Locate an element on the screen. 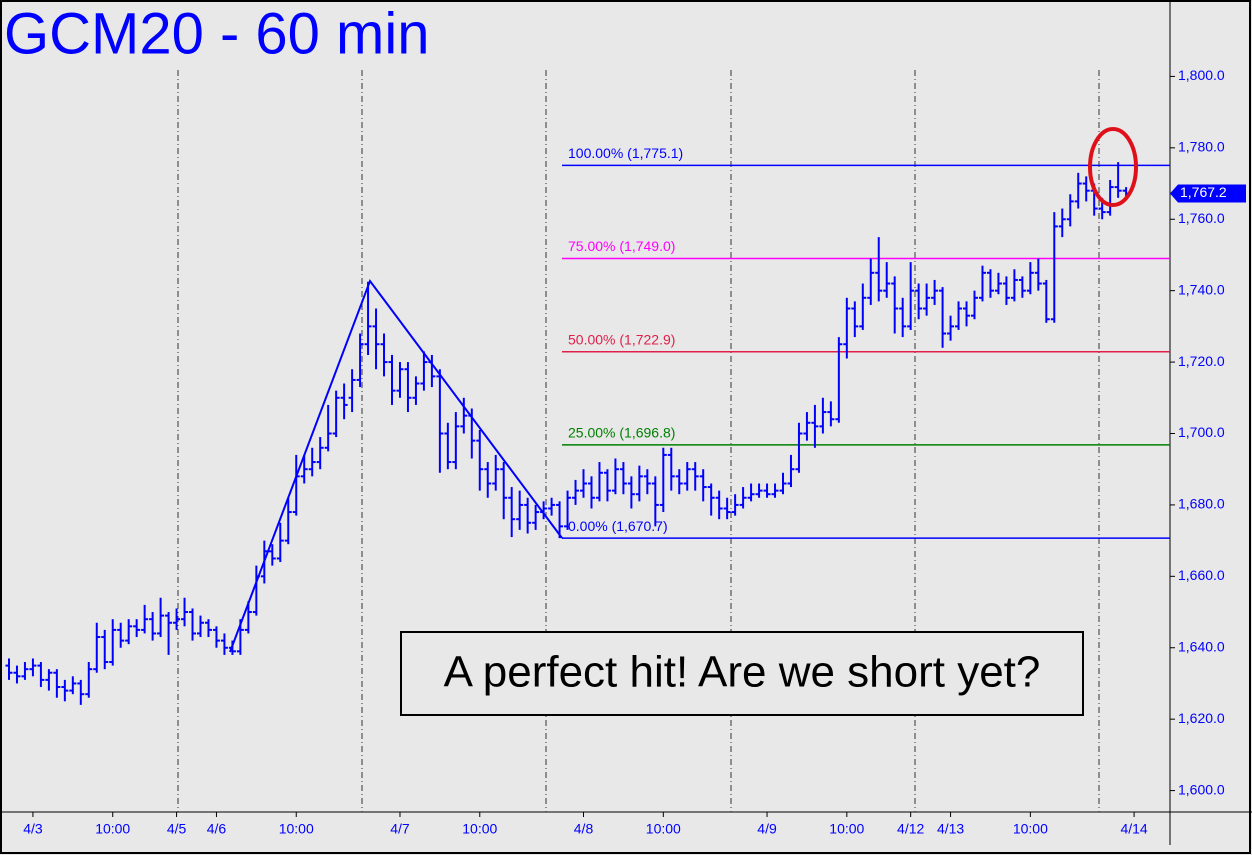 This screenshot has height=855, width=1252. y-tick-label: 1,680.0 is located at coordinates (1201, 504).